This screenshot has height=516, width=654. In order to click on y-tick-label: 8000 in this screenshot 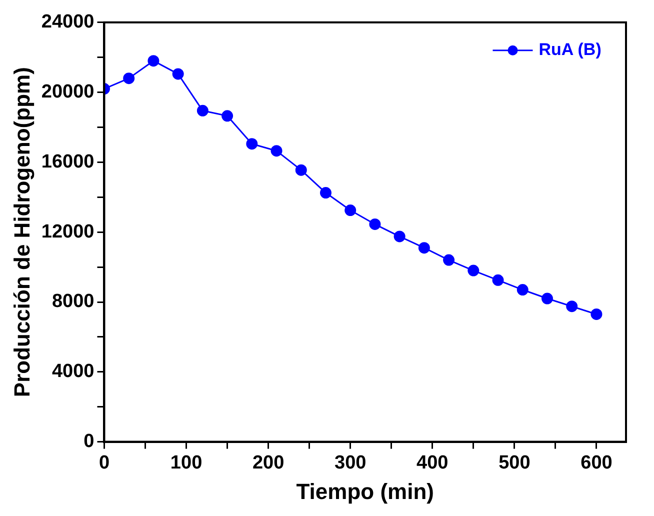, I will do `click(73, 301)`.